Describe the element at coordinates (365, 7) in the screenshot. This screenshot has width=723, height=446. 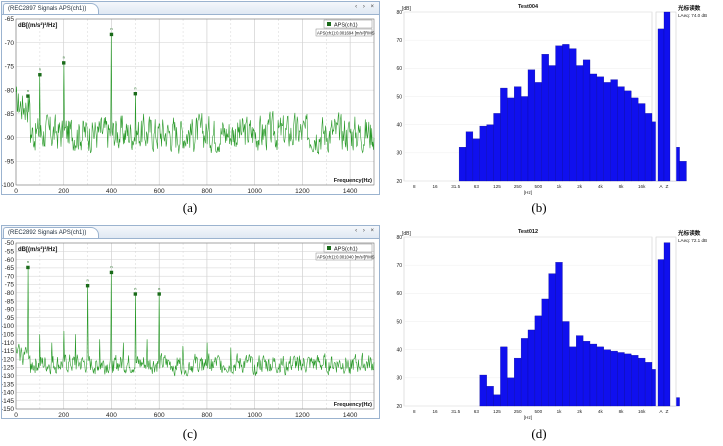
I see `window-controls-a: ‹ › ×` at that location.